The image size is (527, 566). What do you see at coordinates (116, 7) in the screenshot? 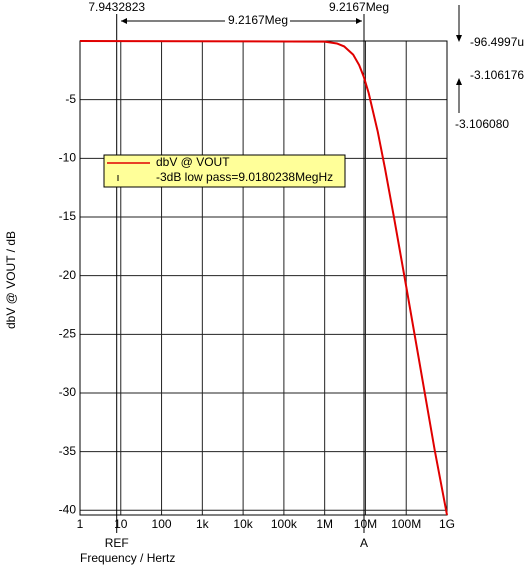
I see `cursor-value: 7.9432823` at bounding box center [116, 7].